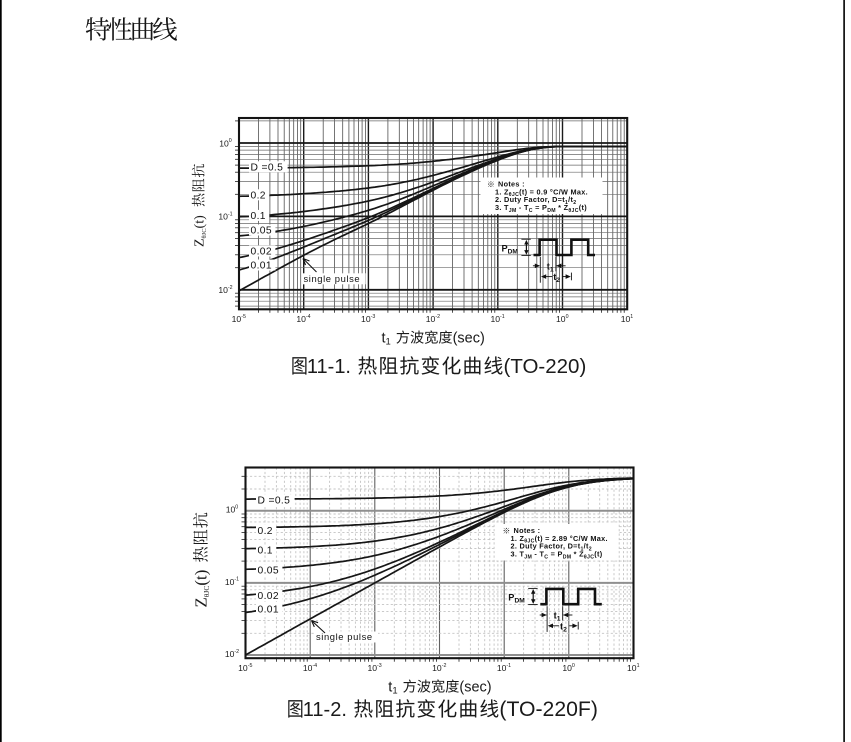 Image resolution: width=851 pixels, height=742 pixels. What do you see at coordinates (548, 709) in the screenshot?
I see `svg-text: (TO-220F)` at bounding box center [548, 709].